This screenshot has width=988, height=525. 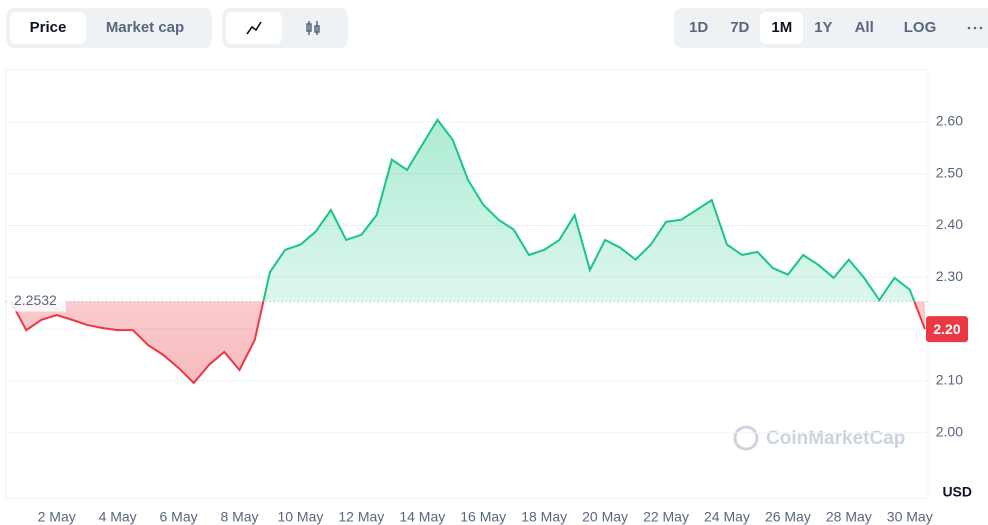 What do you see at coordinates (422, 517) in the screenshot?
I see `x-tick-label: 14 May` at bounding box center [422, 517].